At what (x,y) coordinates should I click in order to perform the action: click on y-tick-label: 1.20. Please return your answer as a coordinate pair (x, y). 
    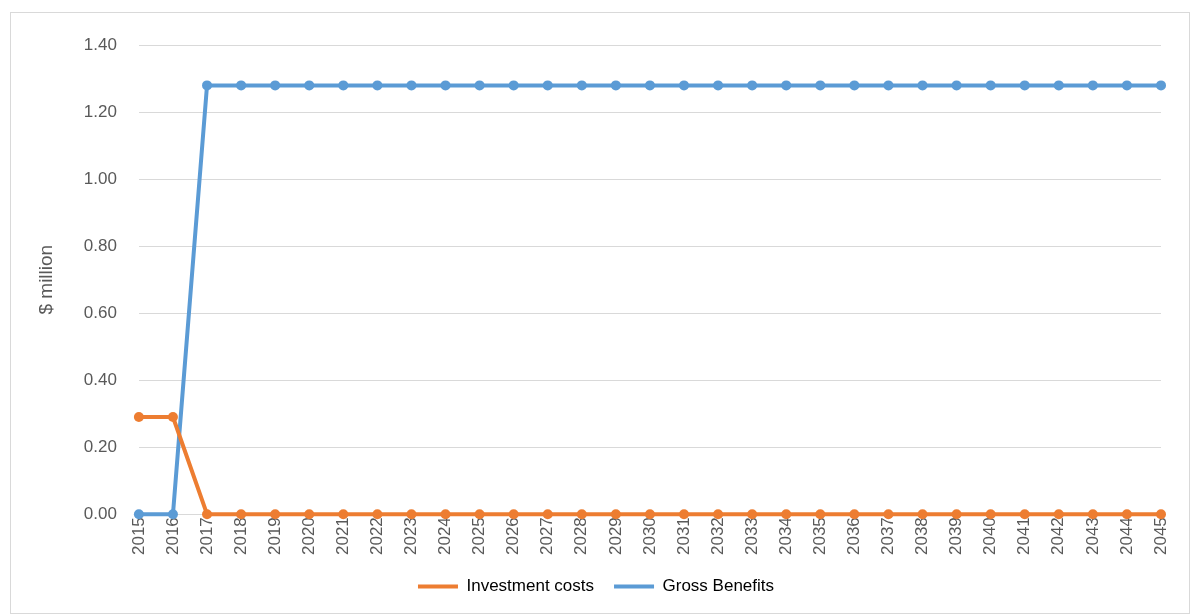
    Looking at the image, I should click on (100, 111).